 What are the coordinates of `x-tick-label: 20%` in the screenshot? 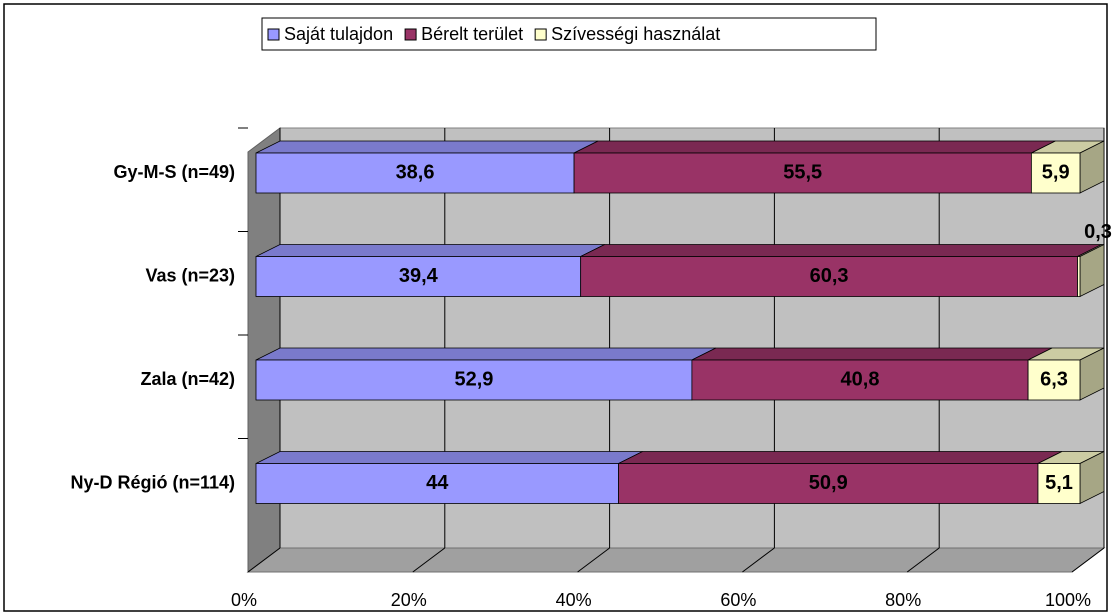 It's located at (409, 600).